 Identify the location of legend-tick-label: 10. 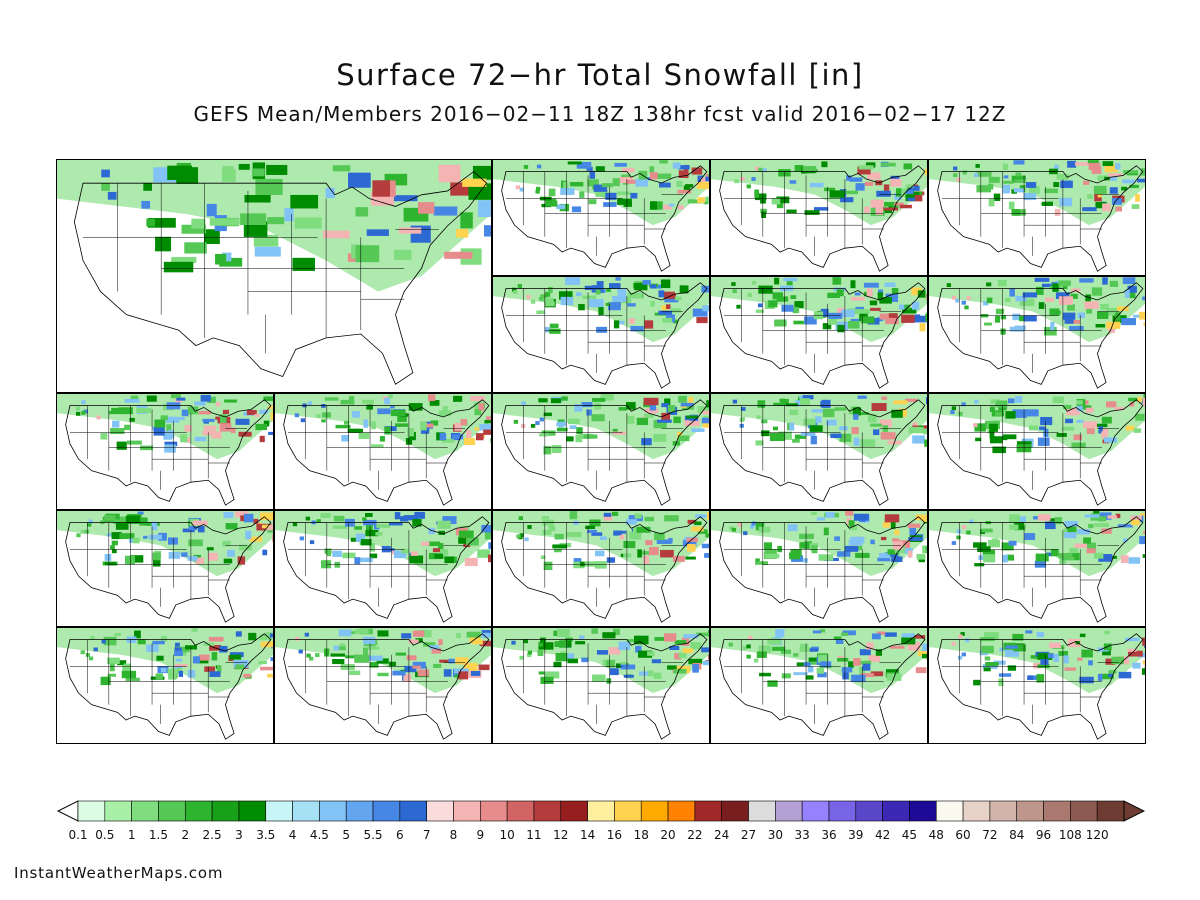
(507, 835).